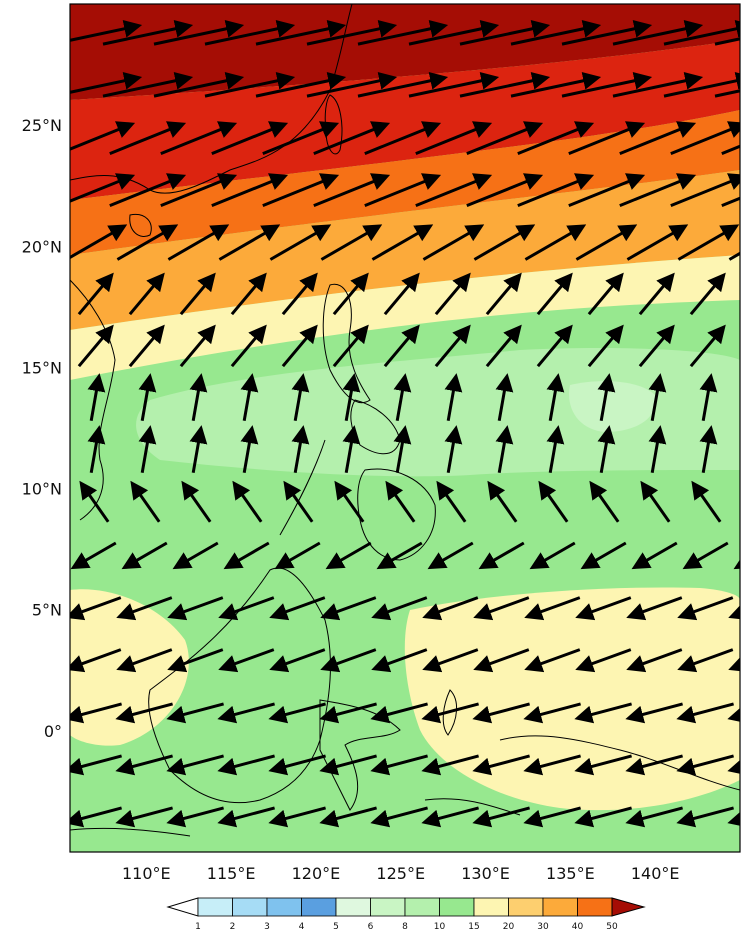 The image size is (751, 950). I want to click on coastline-visayas, so click(375, 427).